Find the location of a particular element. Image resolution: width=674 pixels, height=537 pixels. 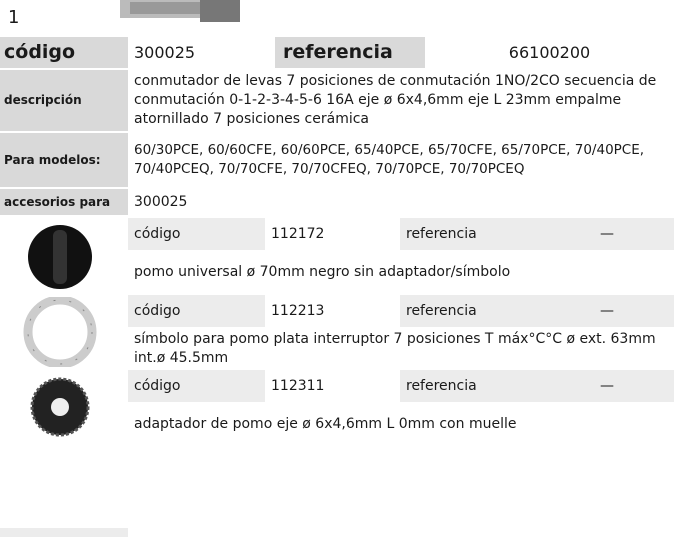

label: accesorios para is located at coordinates (64, 202).